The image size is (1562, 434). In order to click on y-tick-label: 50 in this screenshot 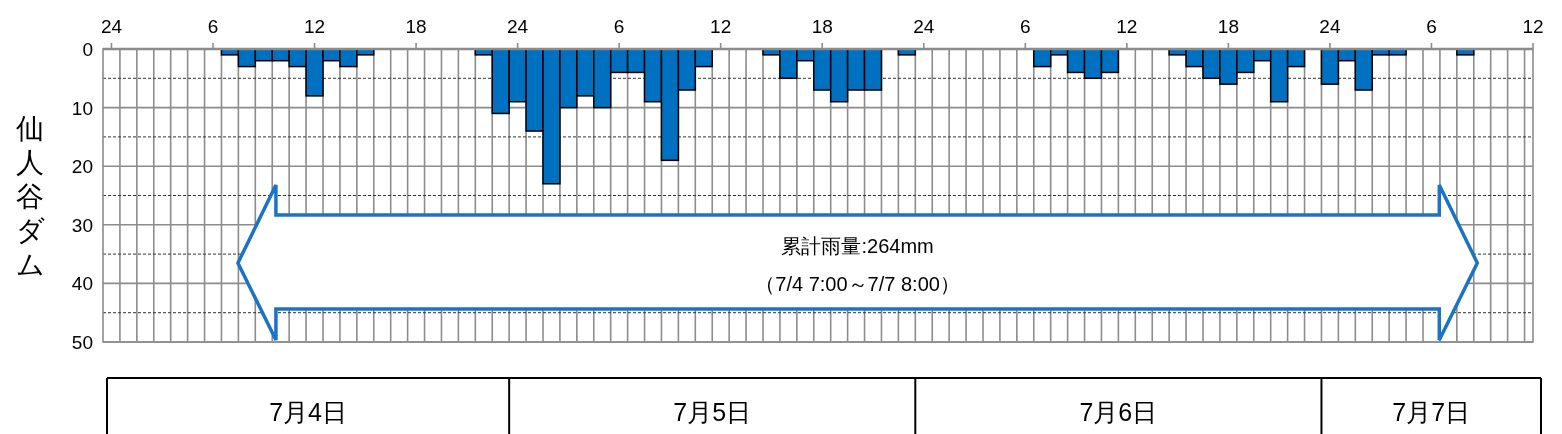, I will do `click(82, 342)`.